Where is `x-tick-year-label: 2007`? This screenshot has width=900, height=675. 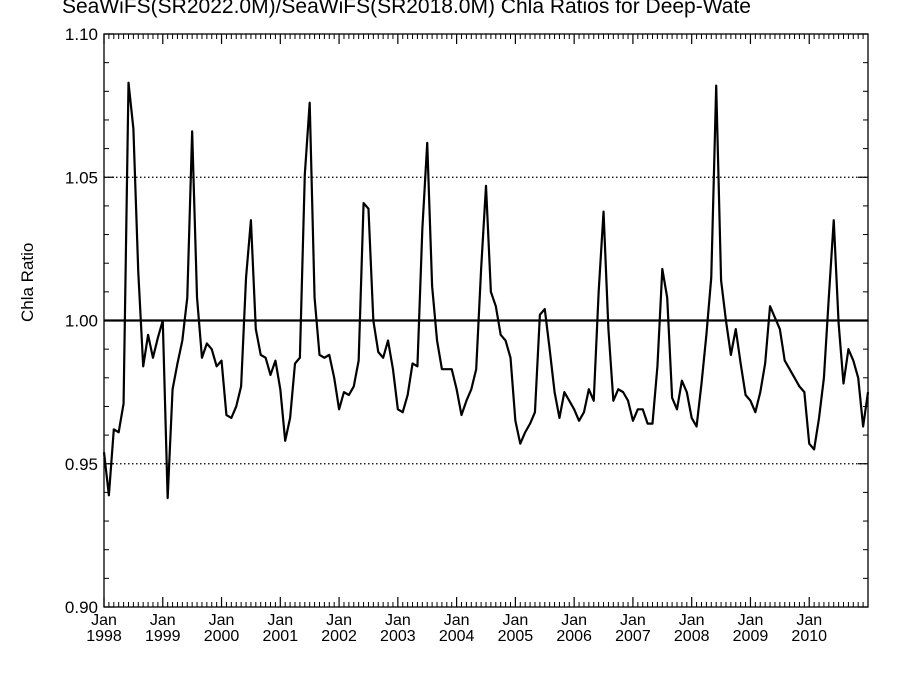 x-tick-year-label: 2007 is located at coordinates (633, 636).